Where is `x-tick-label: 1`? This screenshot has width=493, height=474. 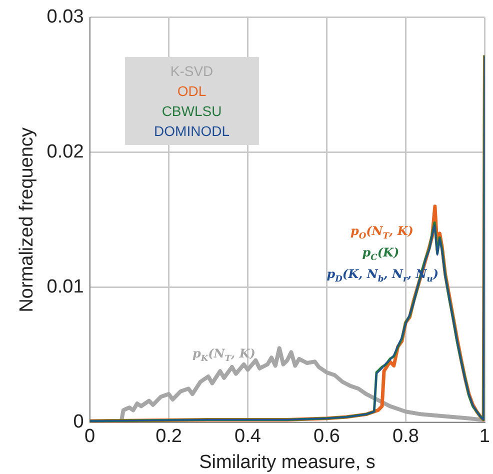 x-tick-label: 1 is located at coordinates (484, 437).